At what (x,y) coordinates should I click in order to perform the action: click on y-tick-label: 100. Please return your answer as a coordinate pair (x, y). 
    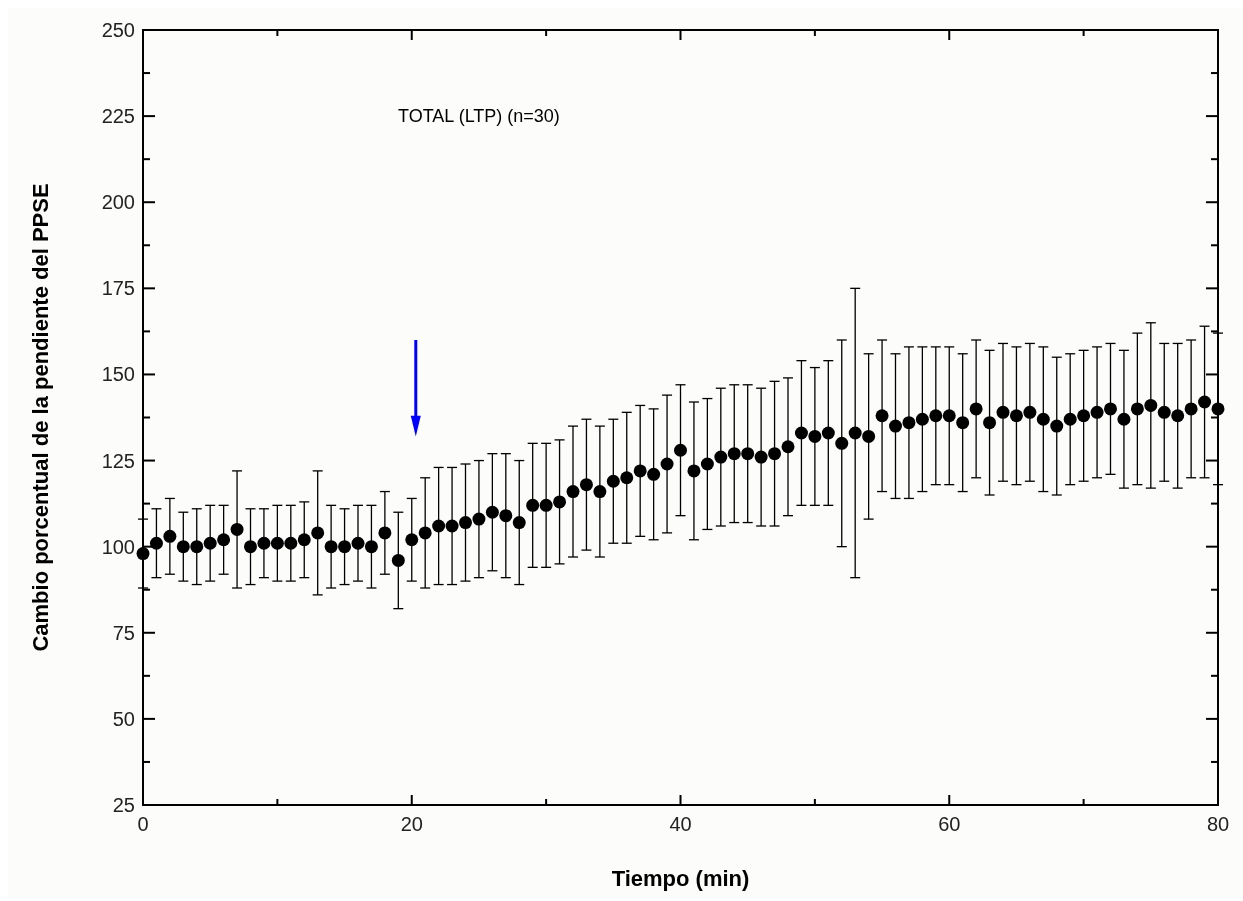
    Looking at the image, I should click on (118, 546).